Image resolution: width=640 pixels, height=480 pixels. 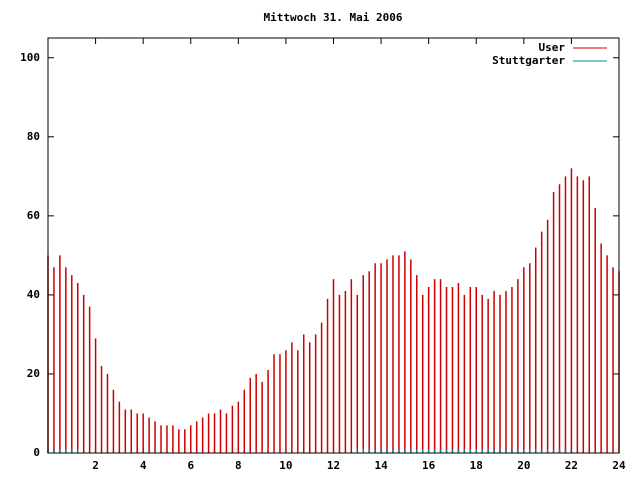 I want to click on x-tick-label: 18, so click(x=476, y=465).